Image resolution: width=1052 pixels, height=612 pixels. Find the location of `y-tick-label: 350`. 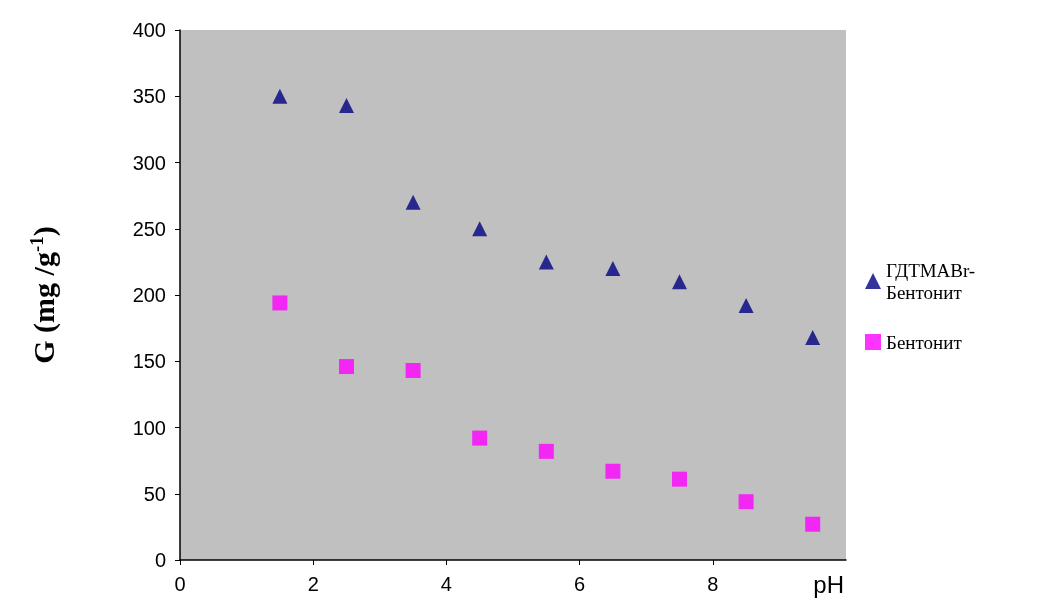

y-tick-label: 350 is located at coordinates (149, 96).